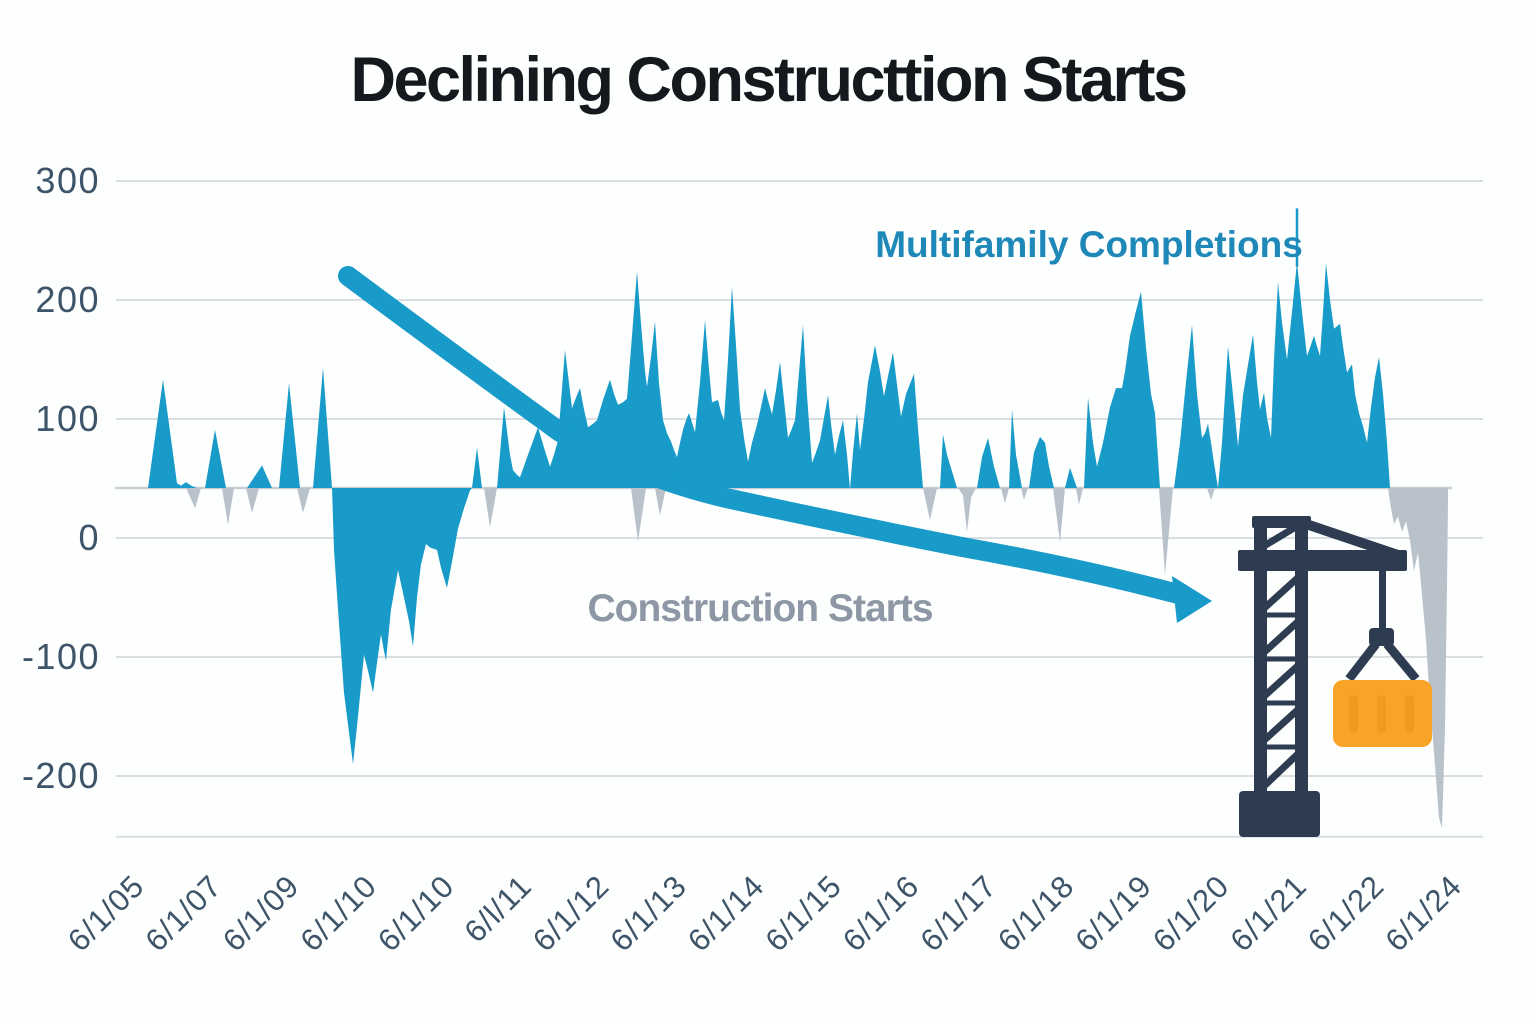 The image size is (1536, 1024). I want to click on crane-jib-beam, so click(1322, 560).